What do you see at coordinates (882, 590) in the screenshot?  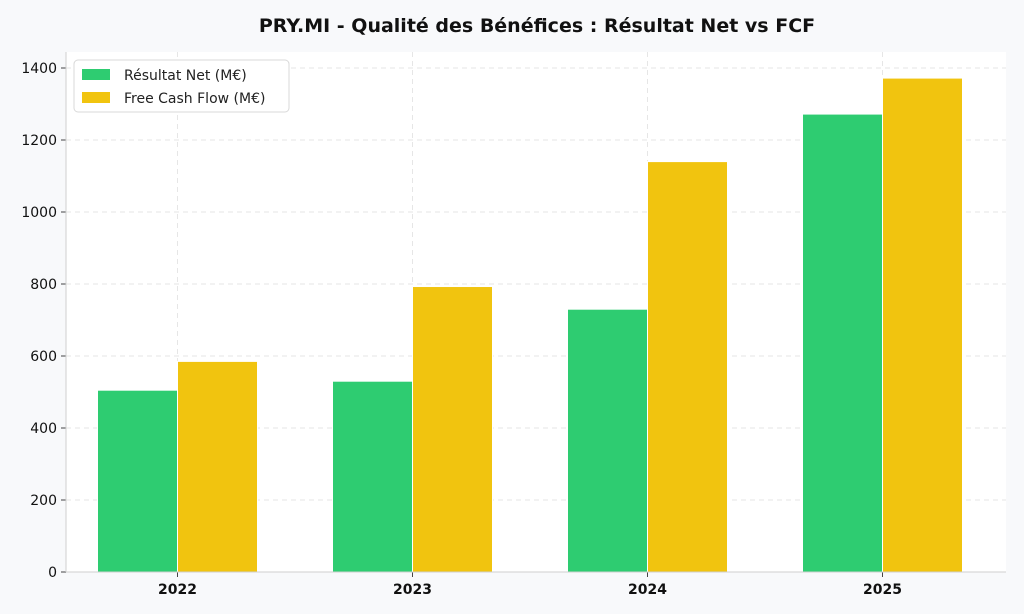 I see `x-tick-label: 2025` at bounding box center [882, 590].